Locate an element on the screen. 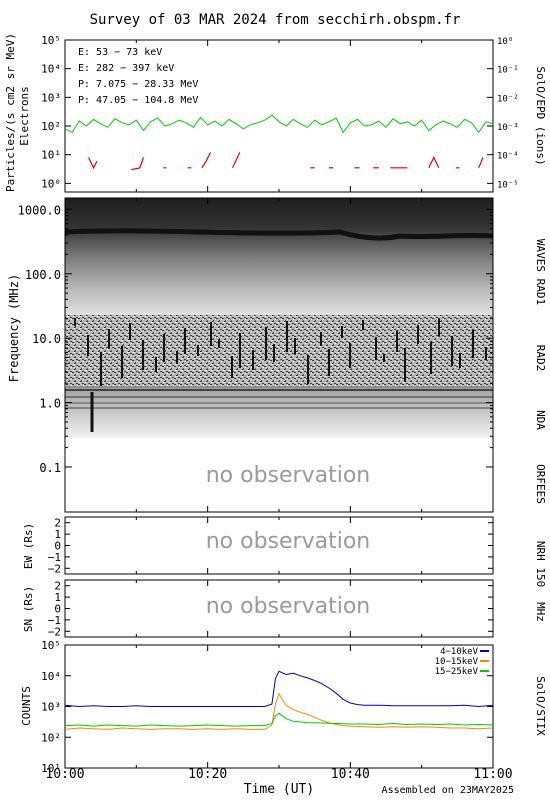 Image resolution: width=550 pixels, height=800 pixels. radio-ylabel: Frequency (MHz) is located at coordinates (14, 328).